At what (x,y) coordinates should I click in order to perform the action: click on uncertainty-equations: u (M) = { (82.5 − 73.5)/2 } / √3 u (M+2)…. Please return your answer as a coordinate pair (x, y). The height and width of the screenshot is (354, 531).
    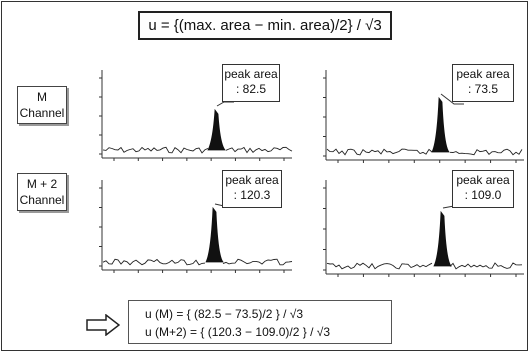
    Looking at the image, I should click on (260, 322).